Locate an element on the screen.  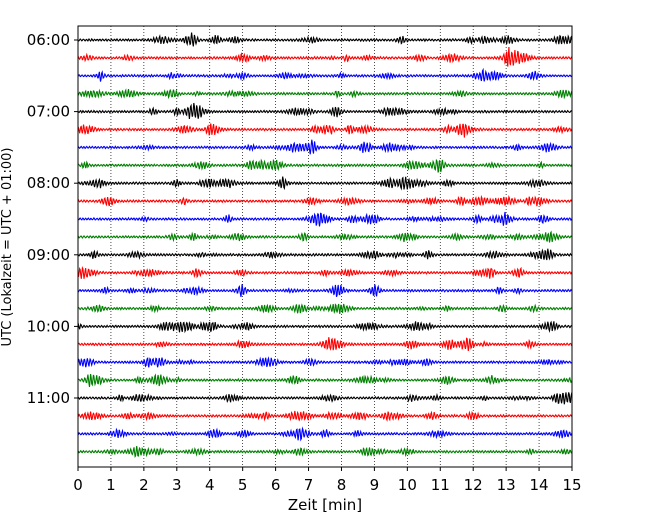
x-tick-label-6: 6 is located at coordinates (276, 485).